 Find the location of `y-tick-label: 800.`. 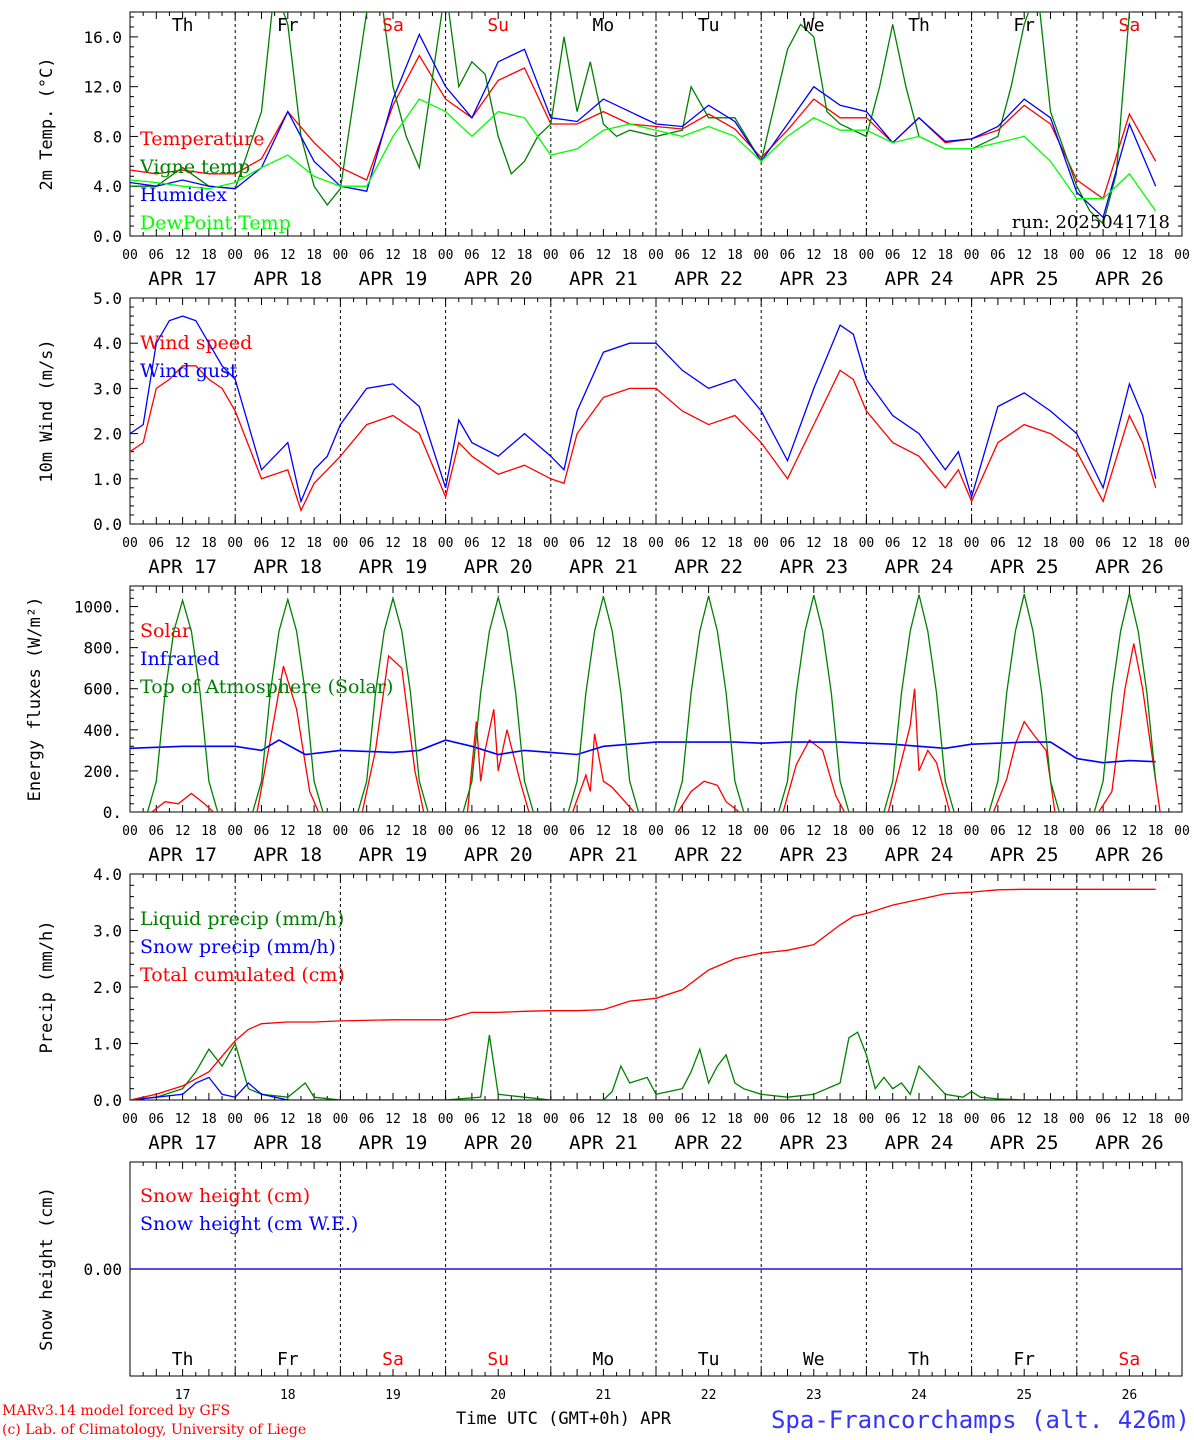

y-tick-label: 800. is located at coordinates (102, 648).